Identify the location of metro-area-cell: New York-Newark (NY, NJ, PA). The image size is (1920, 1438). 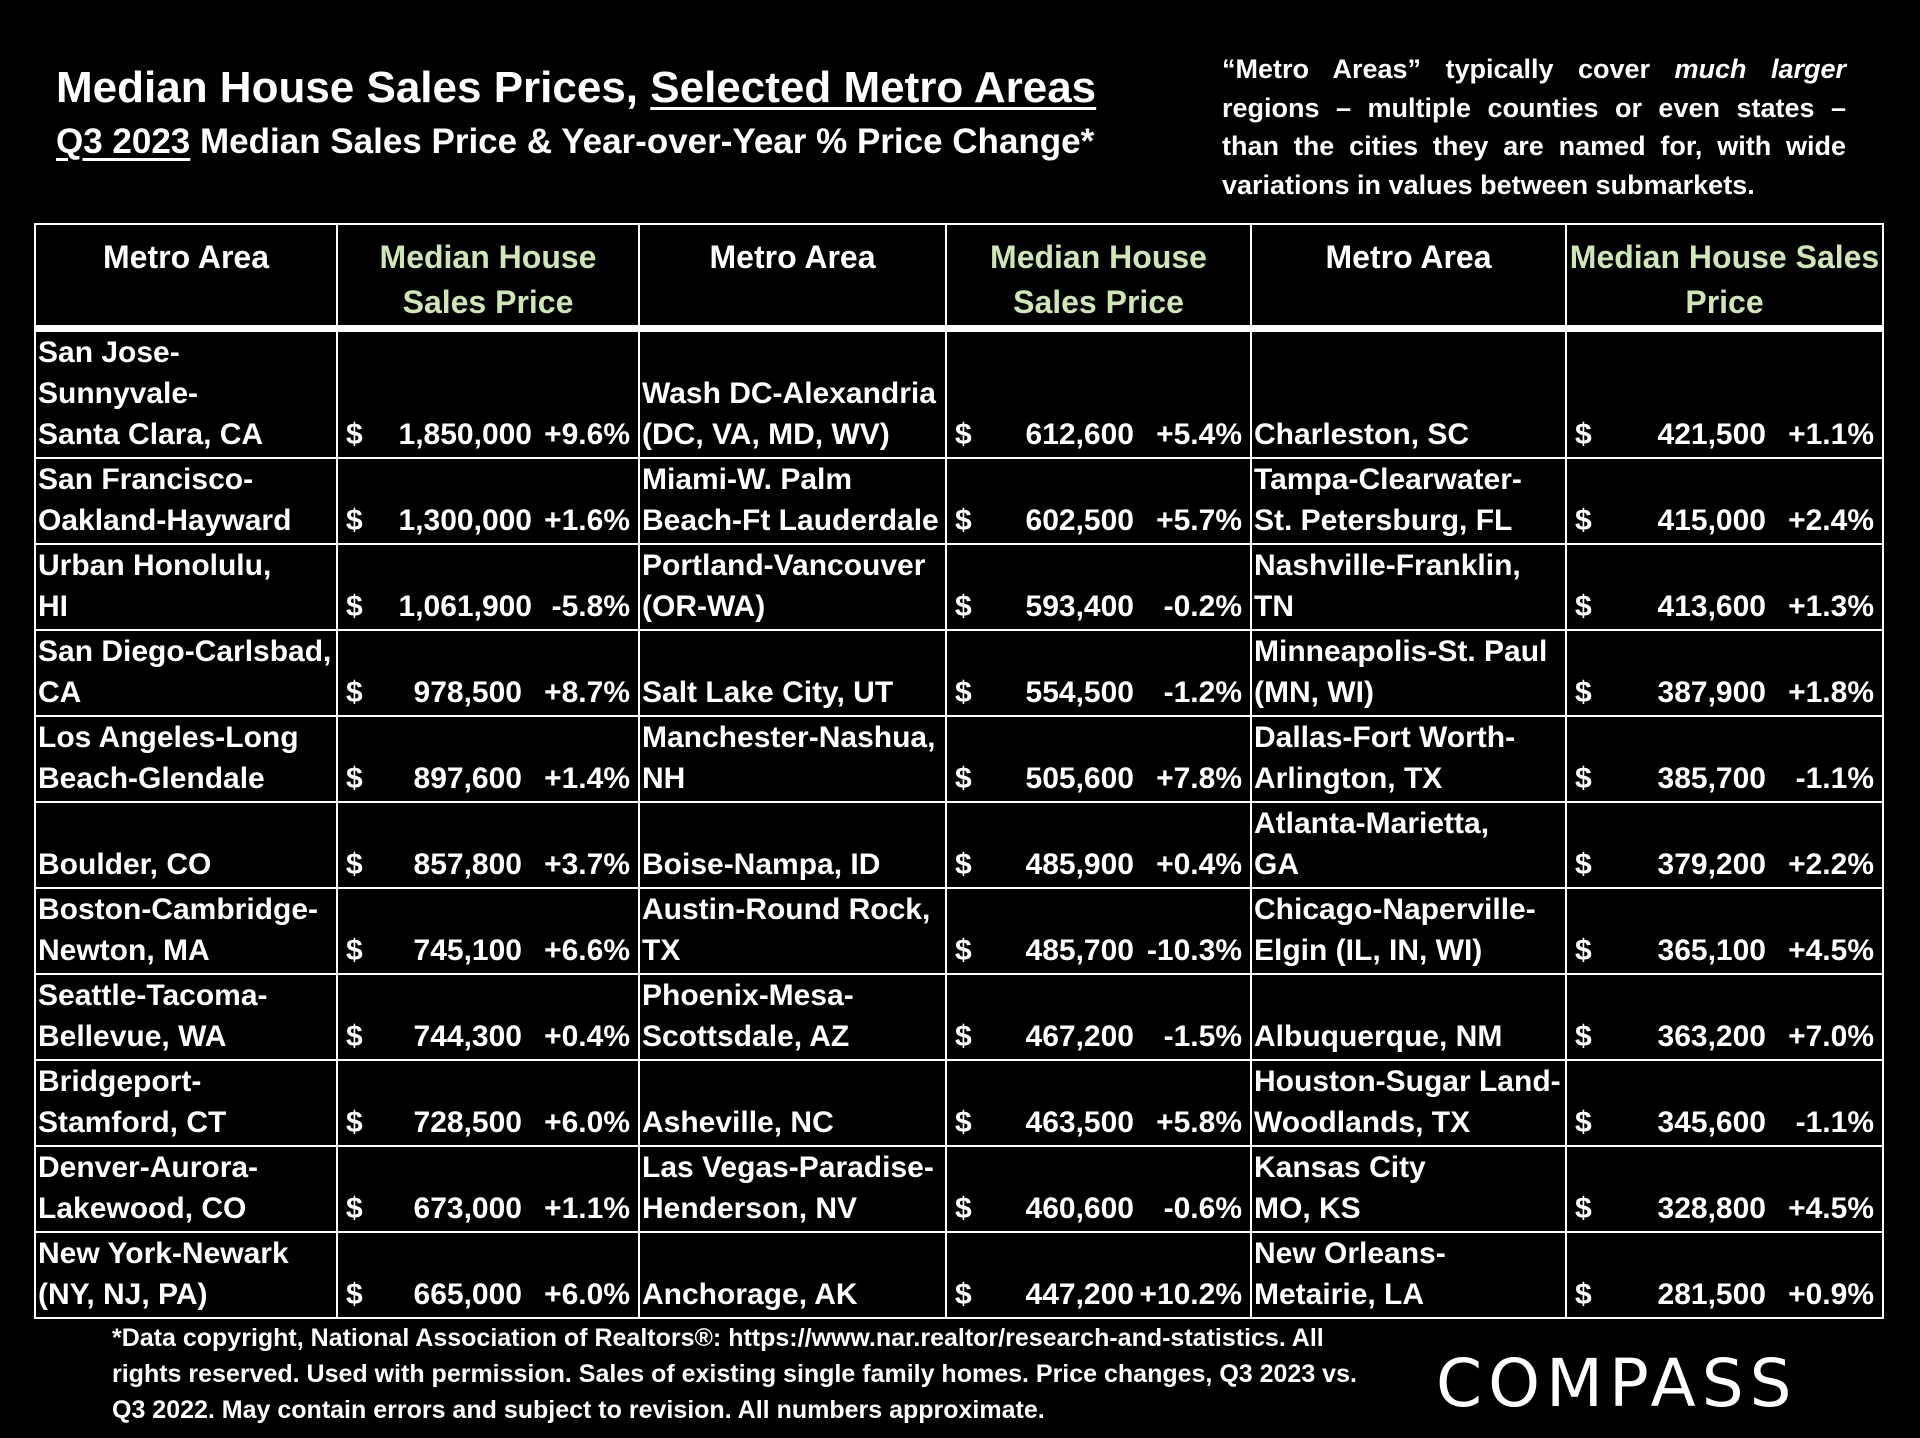
(186, 1275).